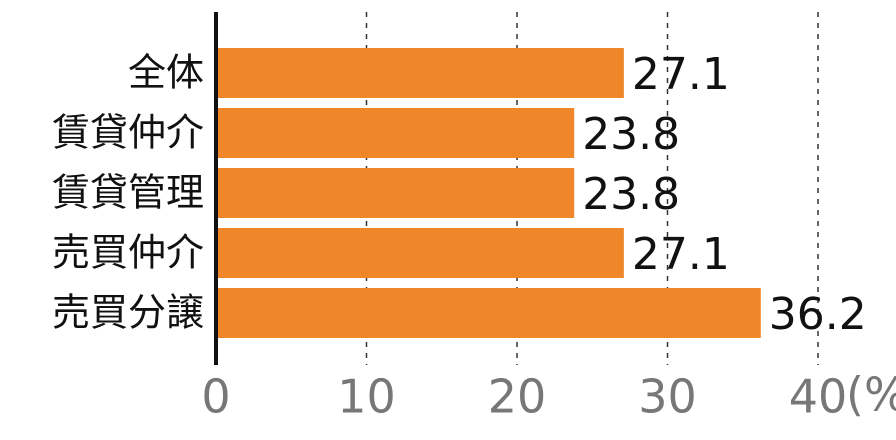 The image size is (896, 440). Describe the element at coordinates (215, 397) in the screenshot. I see `x-tick-label: 0` at that location.